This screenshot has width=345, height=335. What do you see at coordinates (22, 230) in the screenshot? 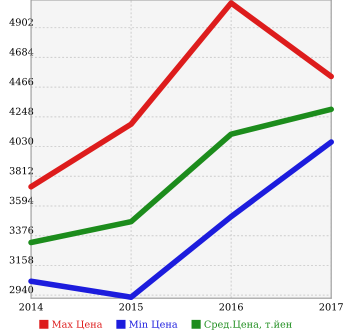
I see `y-tick-label: 3376` at bounding box center [22, 230].